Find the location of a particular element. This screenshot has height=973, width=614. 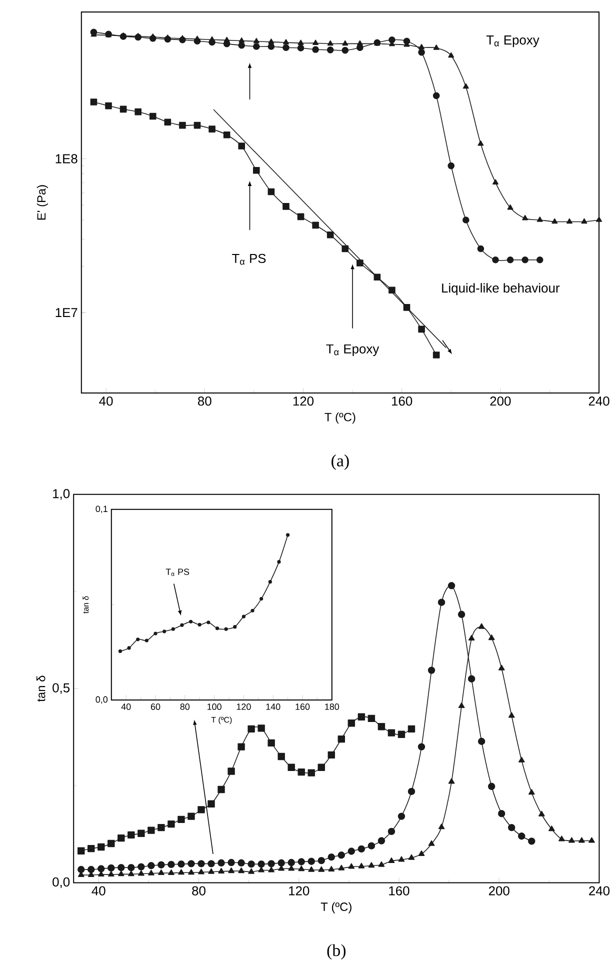

x-tick-label: 180 is located at coordinates (332, 707).